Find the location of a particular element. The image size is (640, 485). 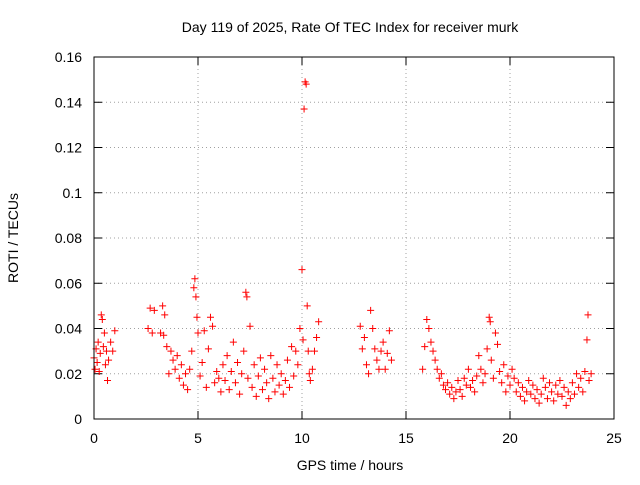

x-tick-label: 25 is located at coordinates (614, 438).